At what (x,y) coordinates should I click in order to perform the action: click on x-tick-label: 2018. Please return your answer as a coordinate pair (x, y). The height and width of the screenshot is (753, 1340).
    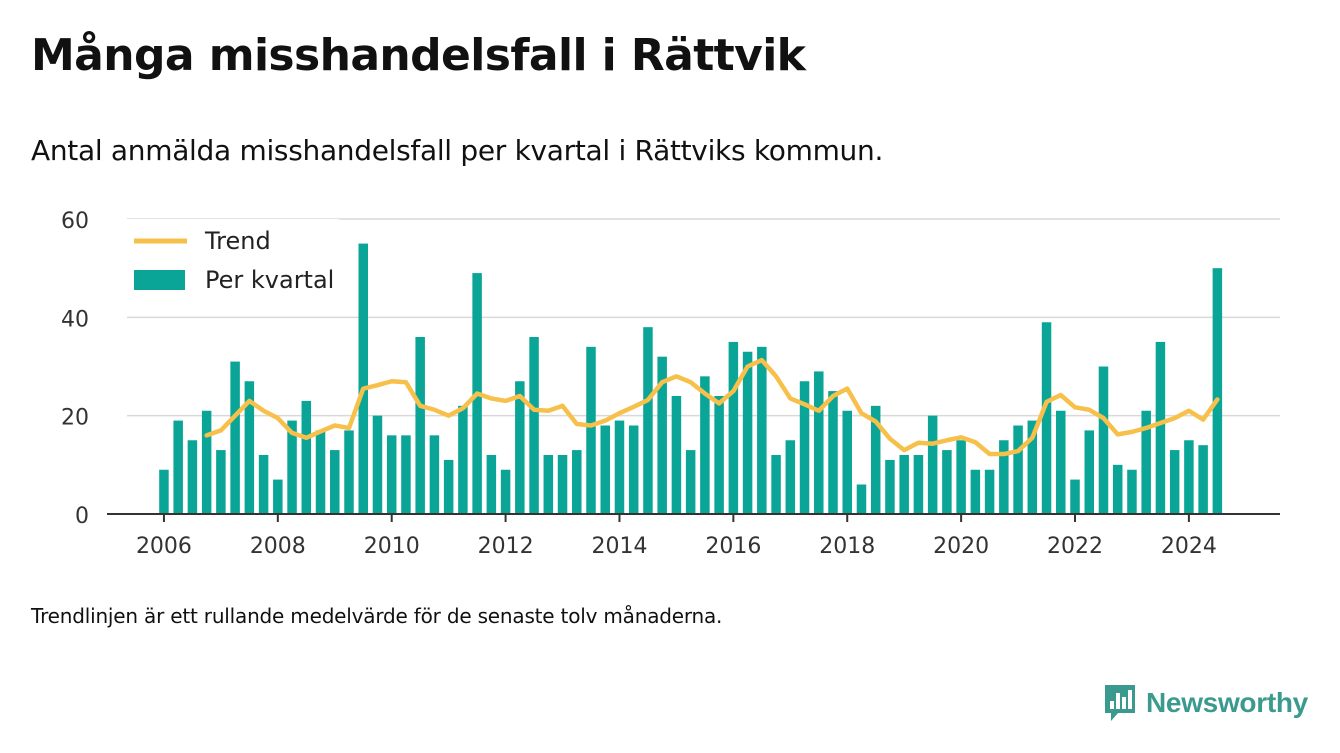
    Looking at the image, I should click on (847, 546).